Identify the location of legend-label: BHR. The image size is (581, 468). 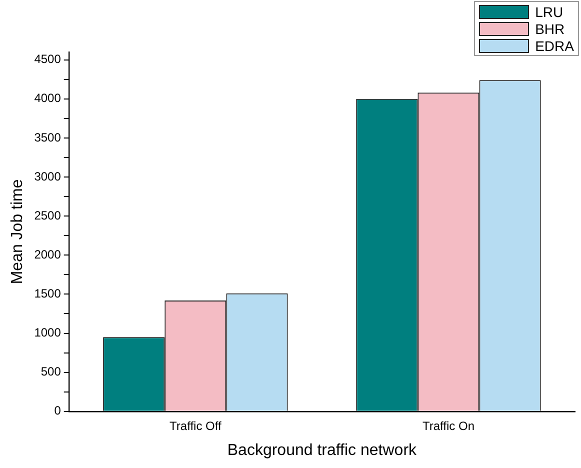
(550, 28).